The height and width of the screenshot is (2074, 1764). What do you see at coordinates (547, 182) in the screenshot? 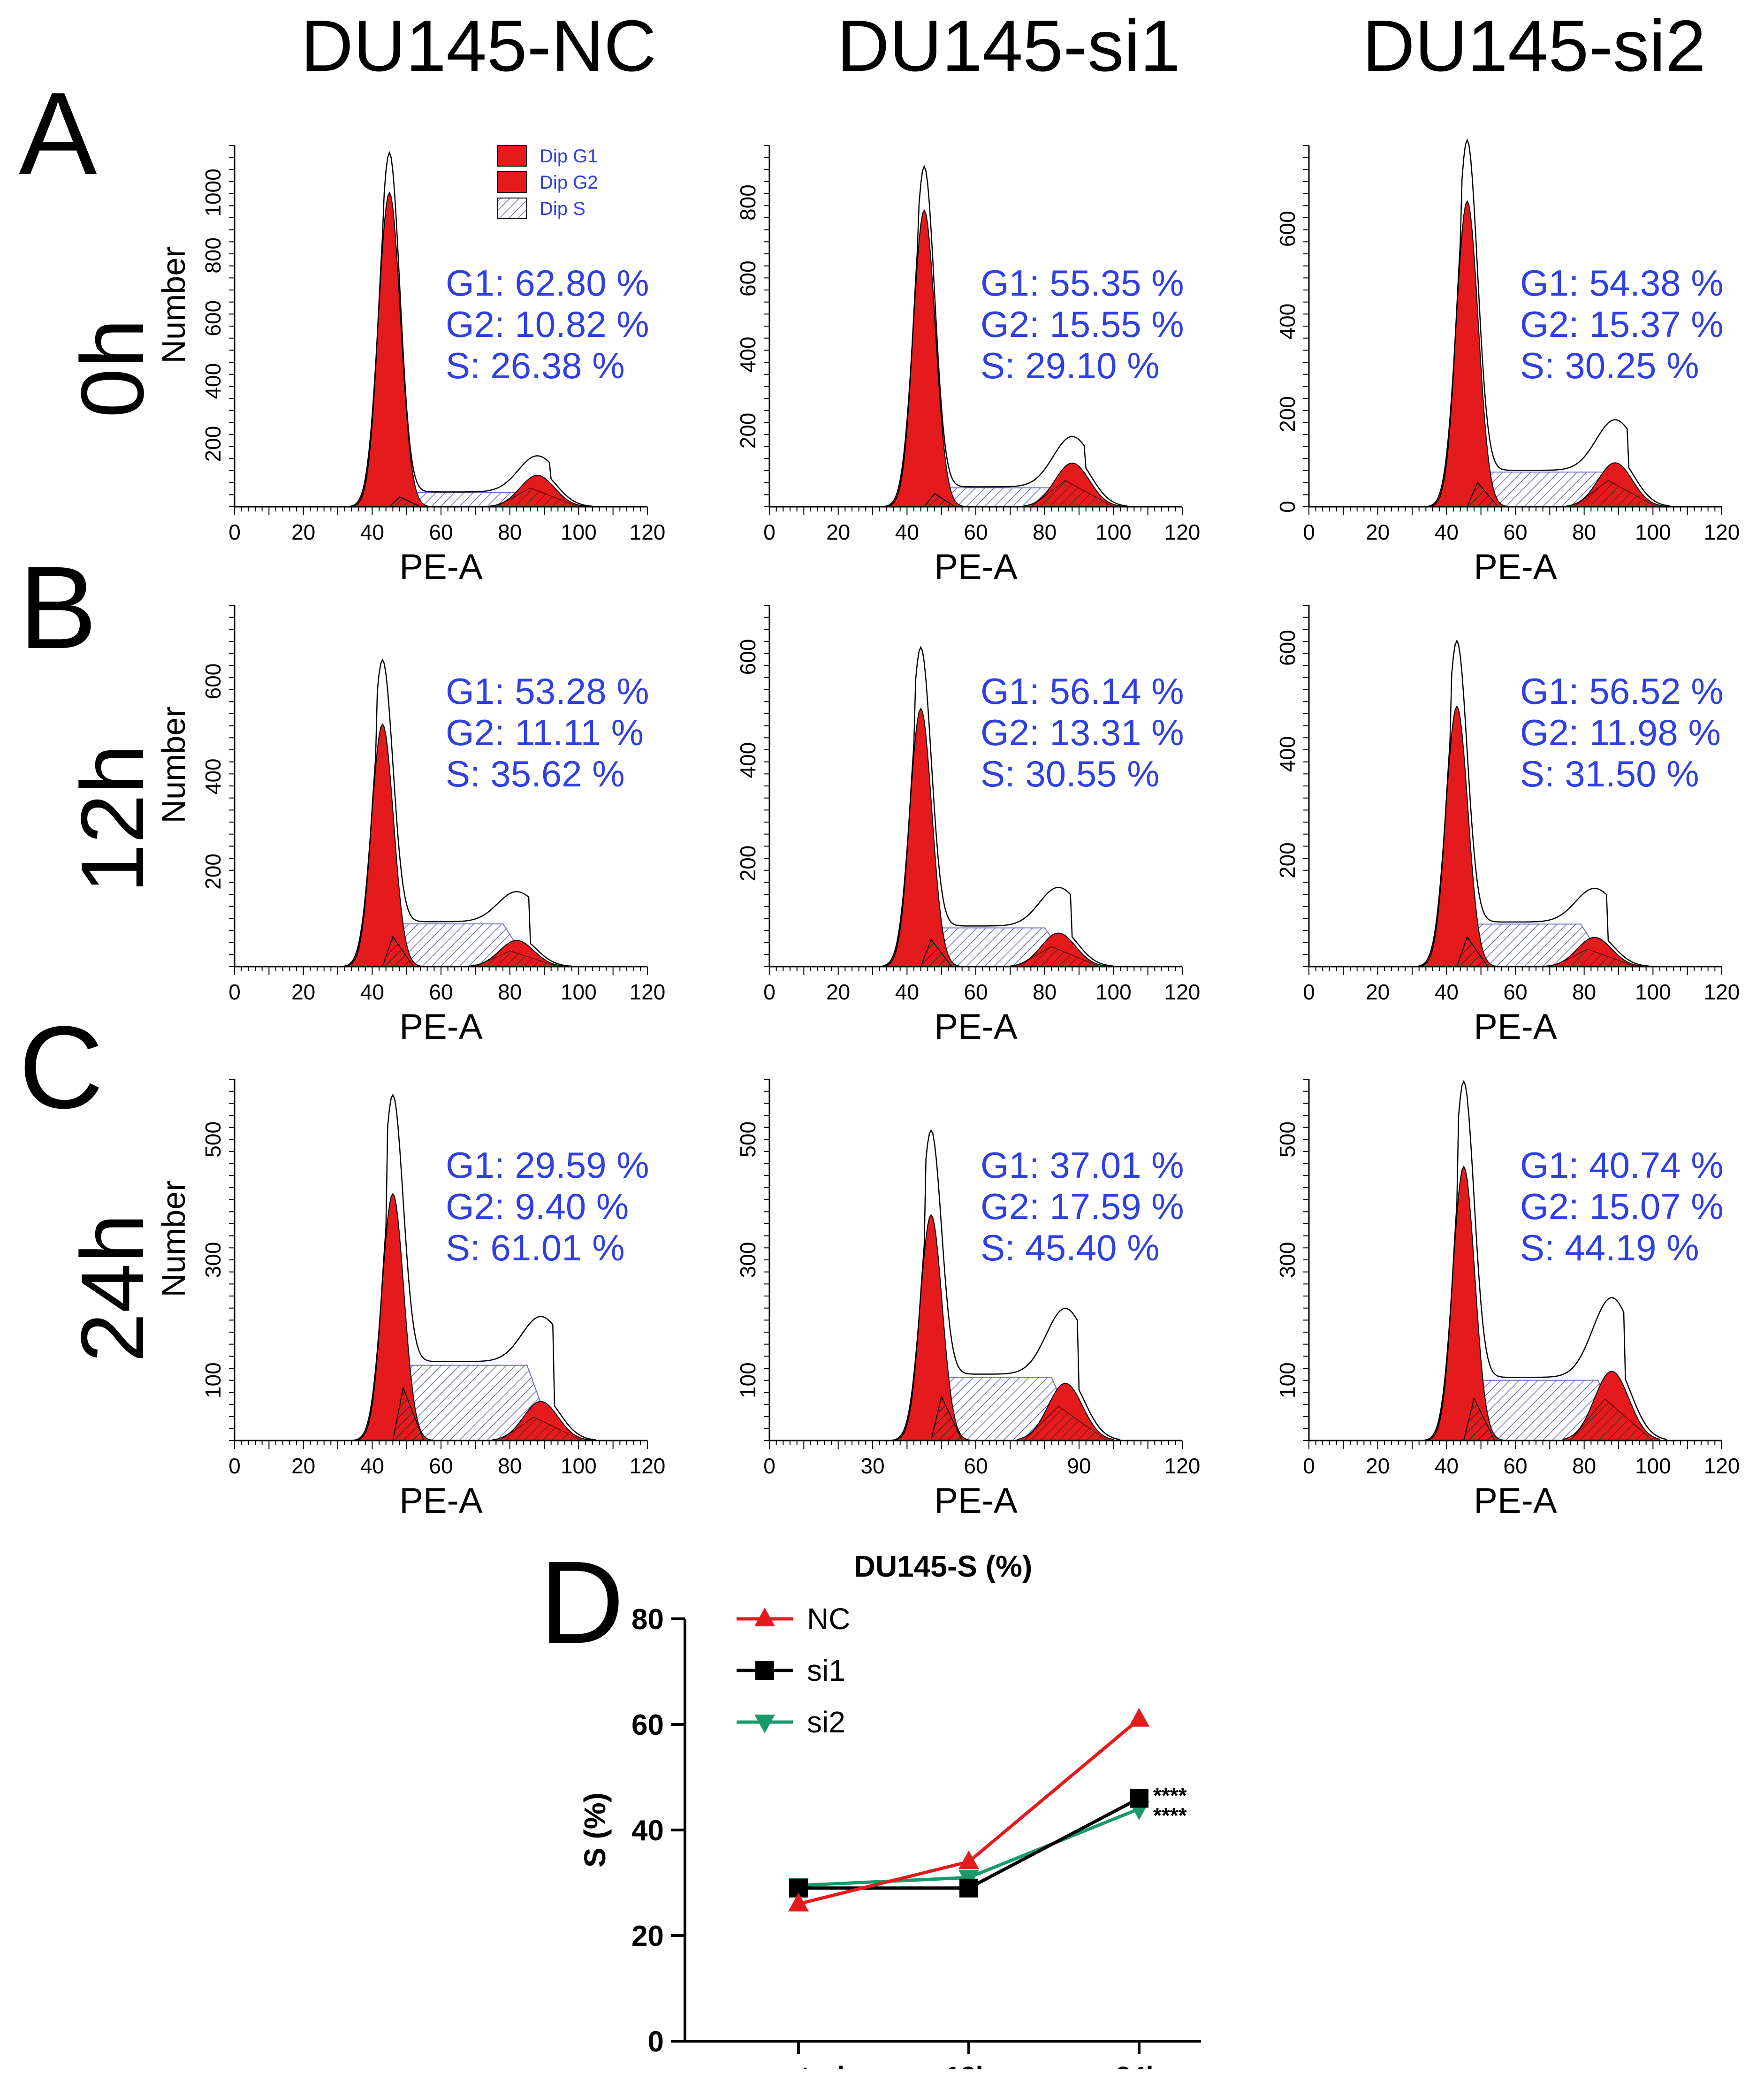
I see `legend: Dip G1 Dip G2 Dip S` at bounding box center [547, 182].